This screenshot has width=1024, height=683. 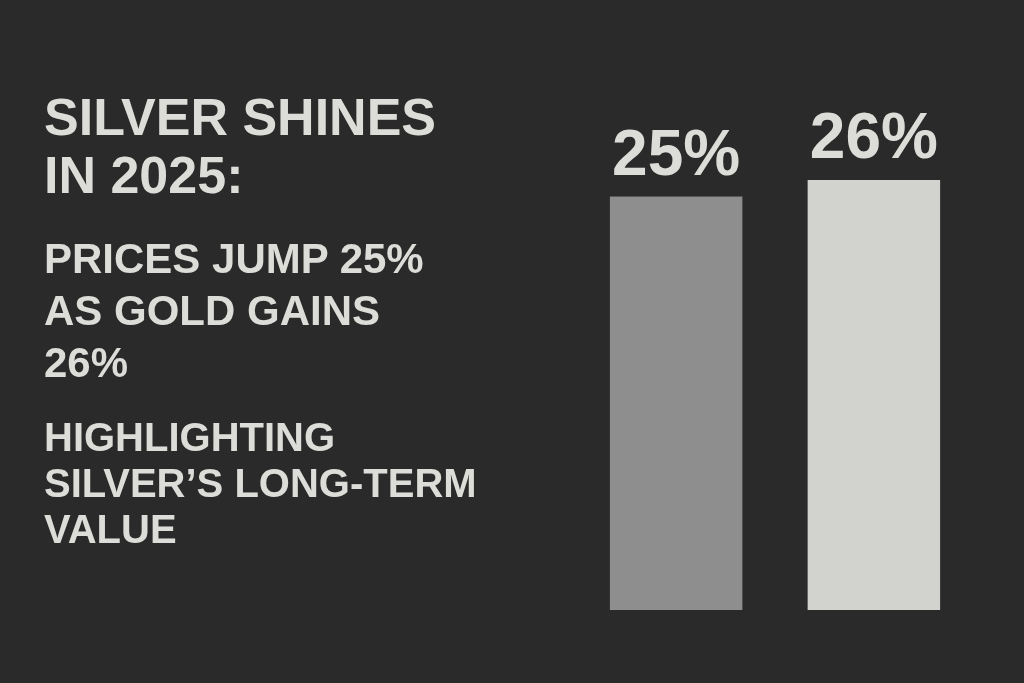 What do you see at coordinates (260, 483) in the screenshot?
I see `text: HIGHLIGHTING SILVER’S LONG-TERM VALUE` at bounding box center [260, 483].